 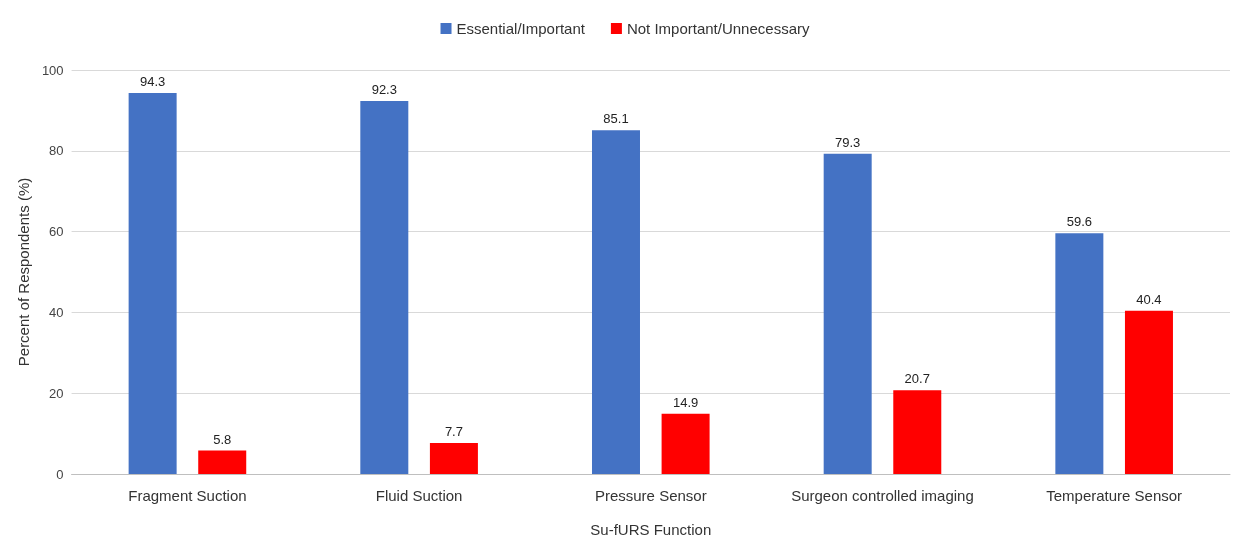 What do you see at coordinates (56, 151) in the screenshot?
I see `y-tick-label: 80` at bounding box center [56, 151].